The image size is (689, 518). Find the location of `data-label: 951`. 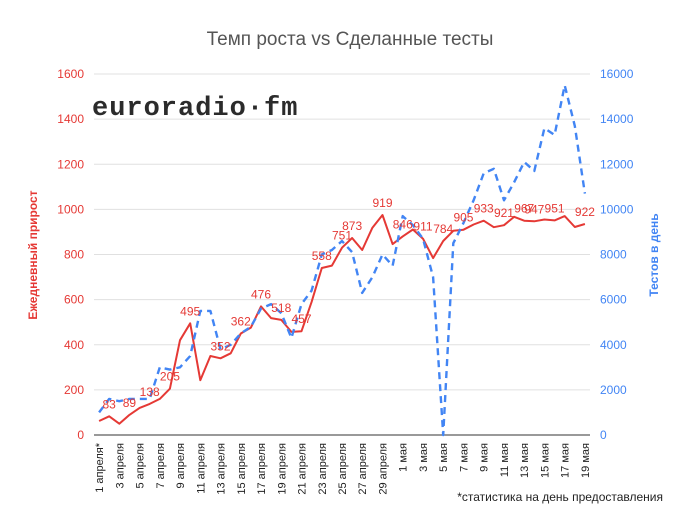

data-label: 951 is located at coordinates (555, 208).